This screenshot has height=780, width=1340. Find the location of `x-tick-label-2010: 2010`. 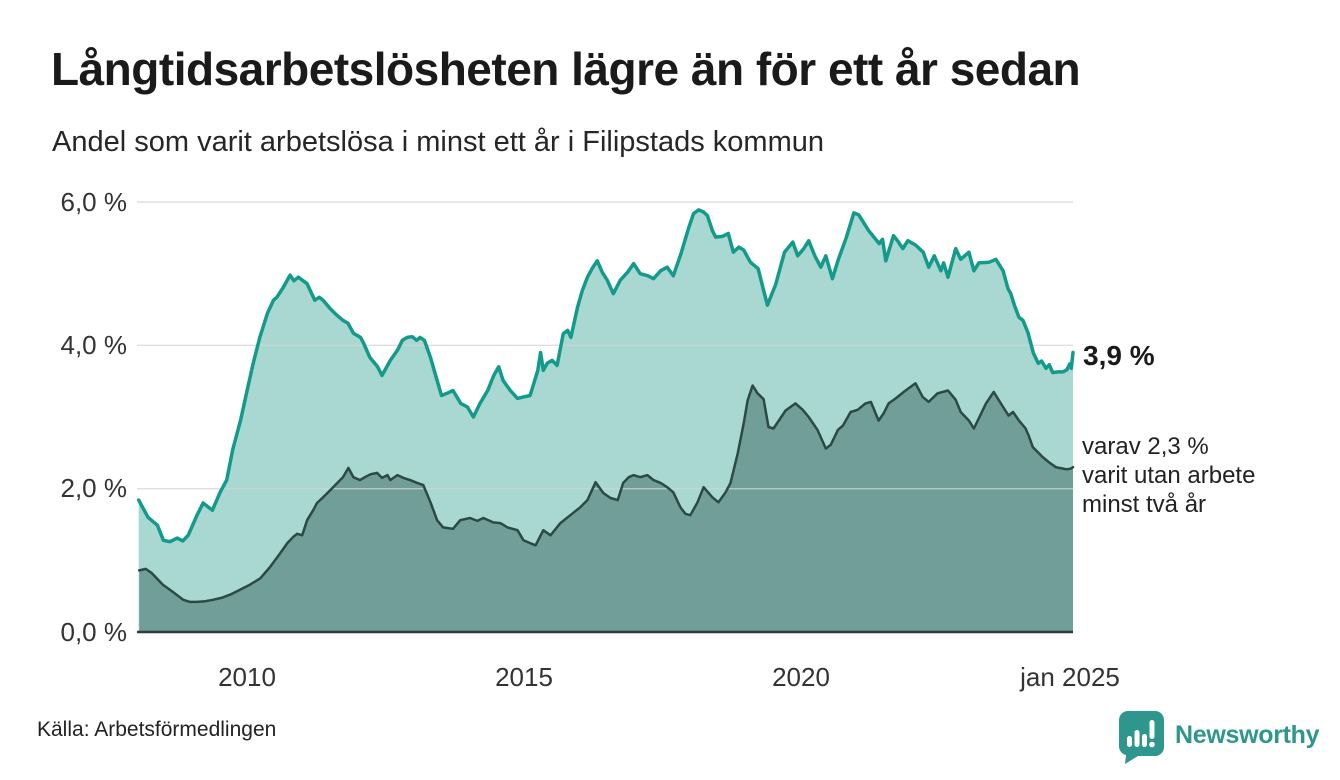

x-tick-label-2010: 2010 is located at coordinates (247, 677).